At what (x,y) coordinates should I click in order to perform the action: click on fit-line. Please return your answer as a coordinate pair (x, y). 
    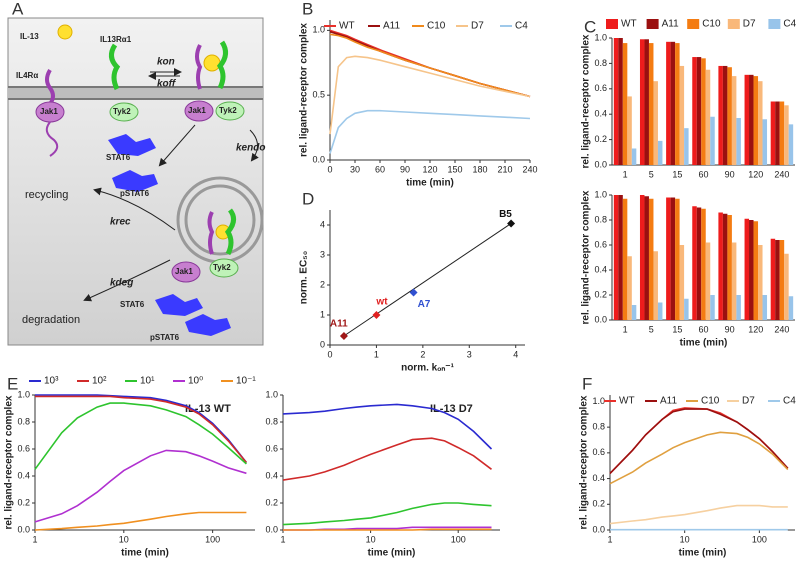
    Looking at the image, I should click on (426, 280).